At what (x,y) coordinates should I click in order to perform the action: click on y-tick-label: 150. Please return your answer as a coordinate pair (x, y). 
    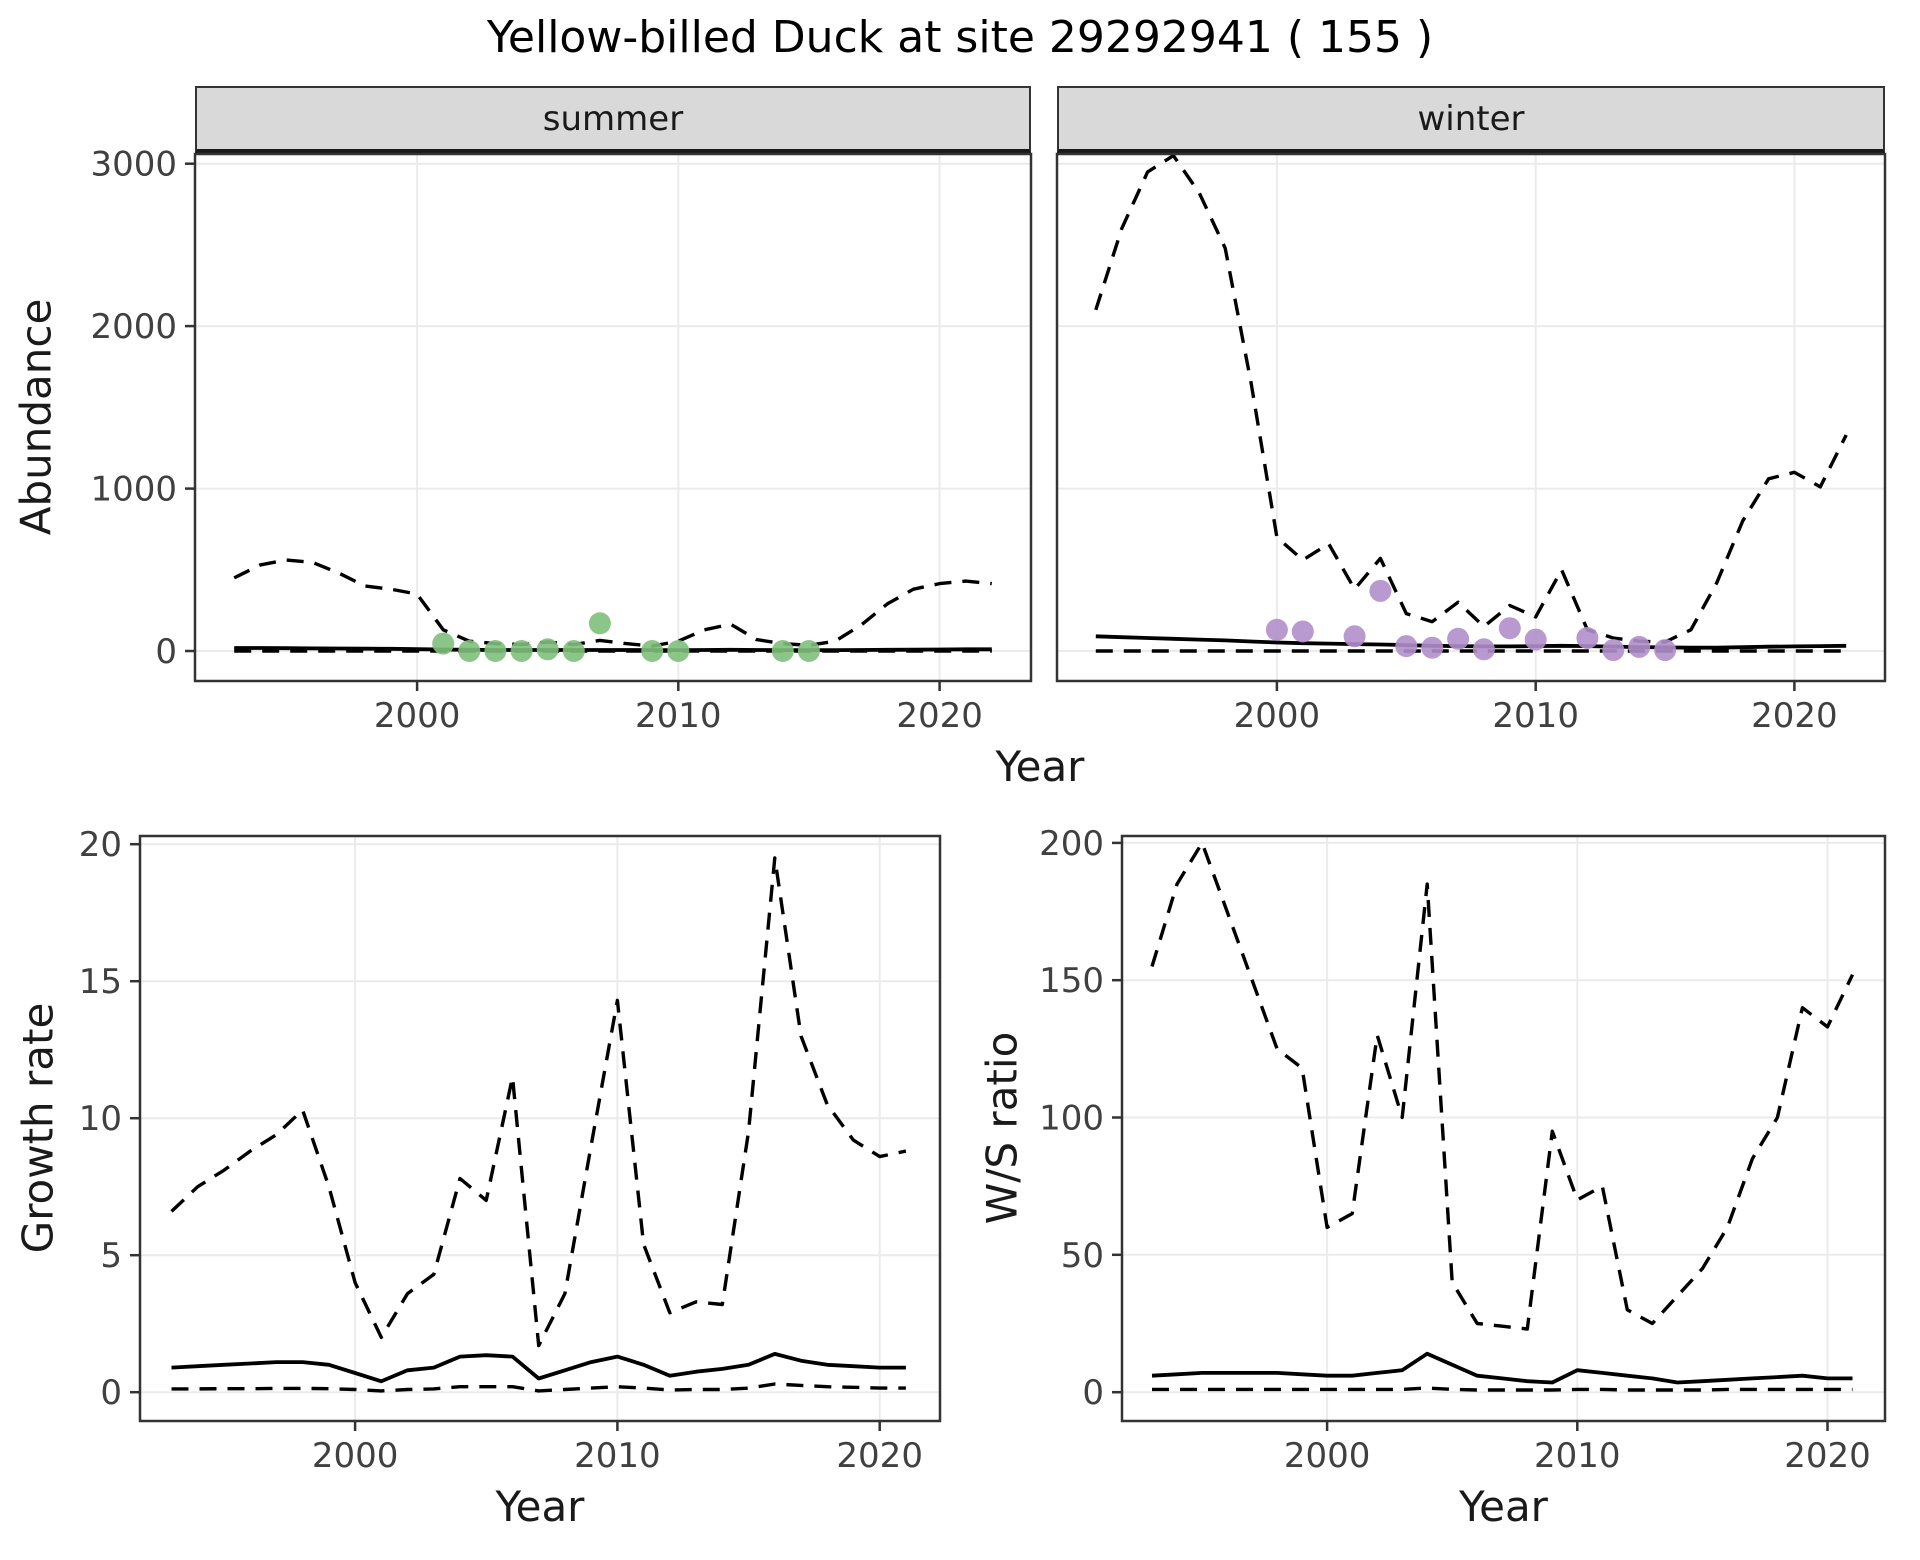
    Looking at the image, I should click on (1071, 981).